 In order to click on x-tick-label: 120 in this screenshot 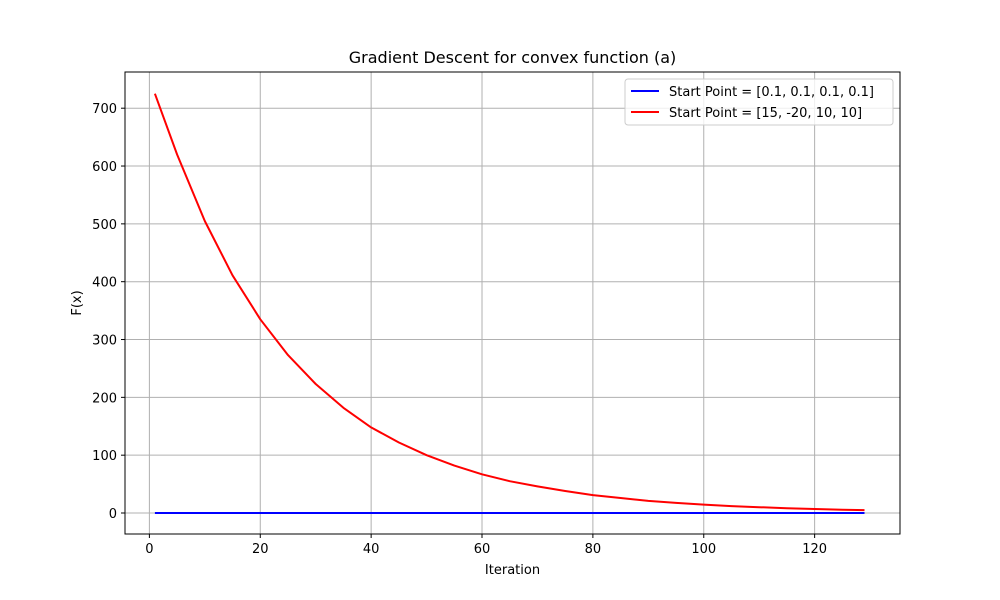, I will do `click(814, 549)`.